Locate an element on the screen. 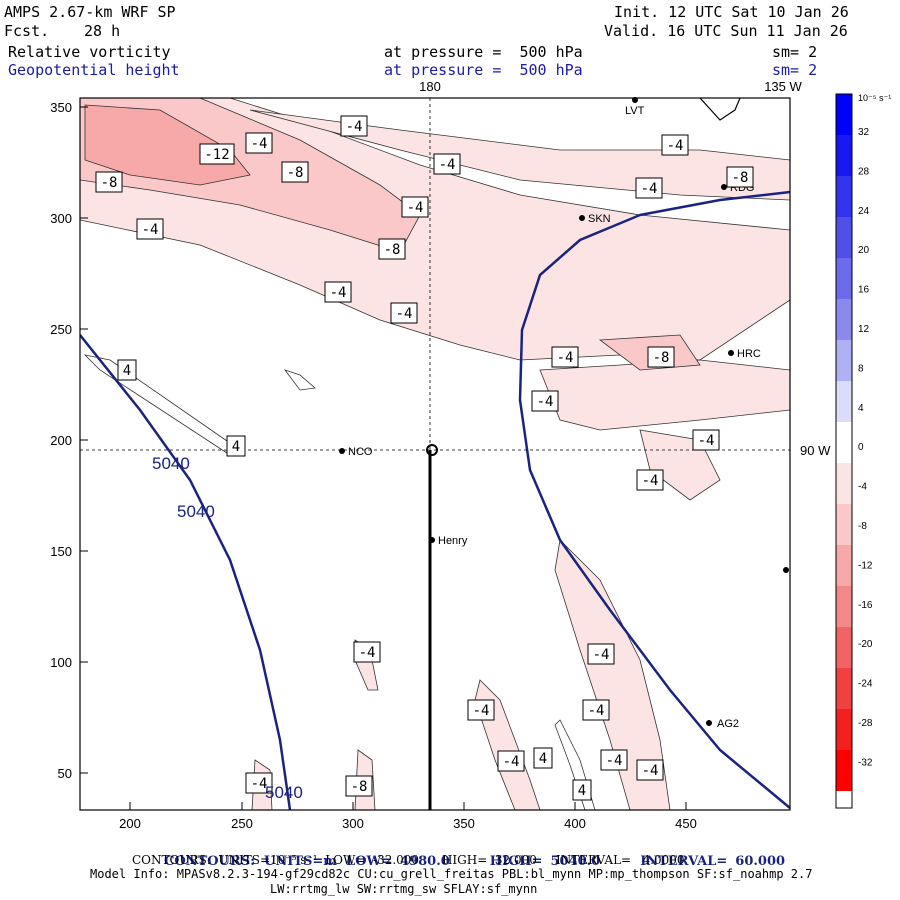 Image resolution: width=900 pixels, height=900 pixels. valid-time: Valid. 16 UTC Sun 11 Jan 26 is located at coordinates (726, 31).